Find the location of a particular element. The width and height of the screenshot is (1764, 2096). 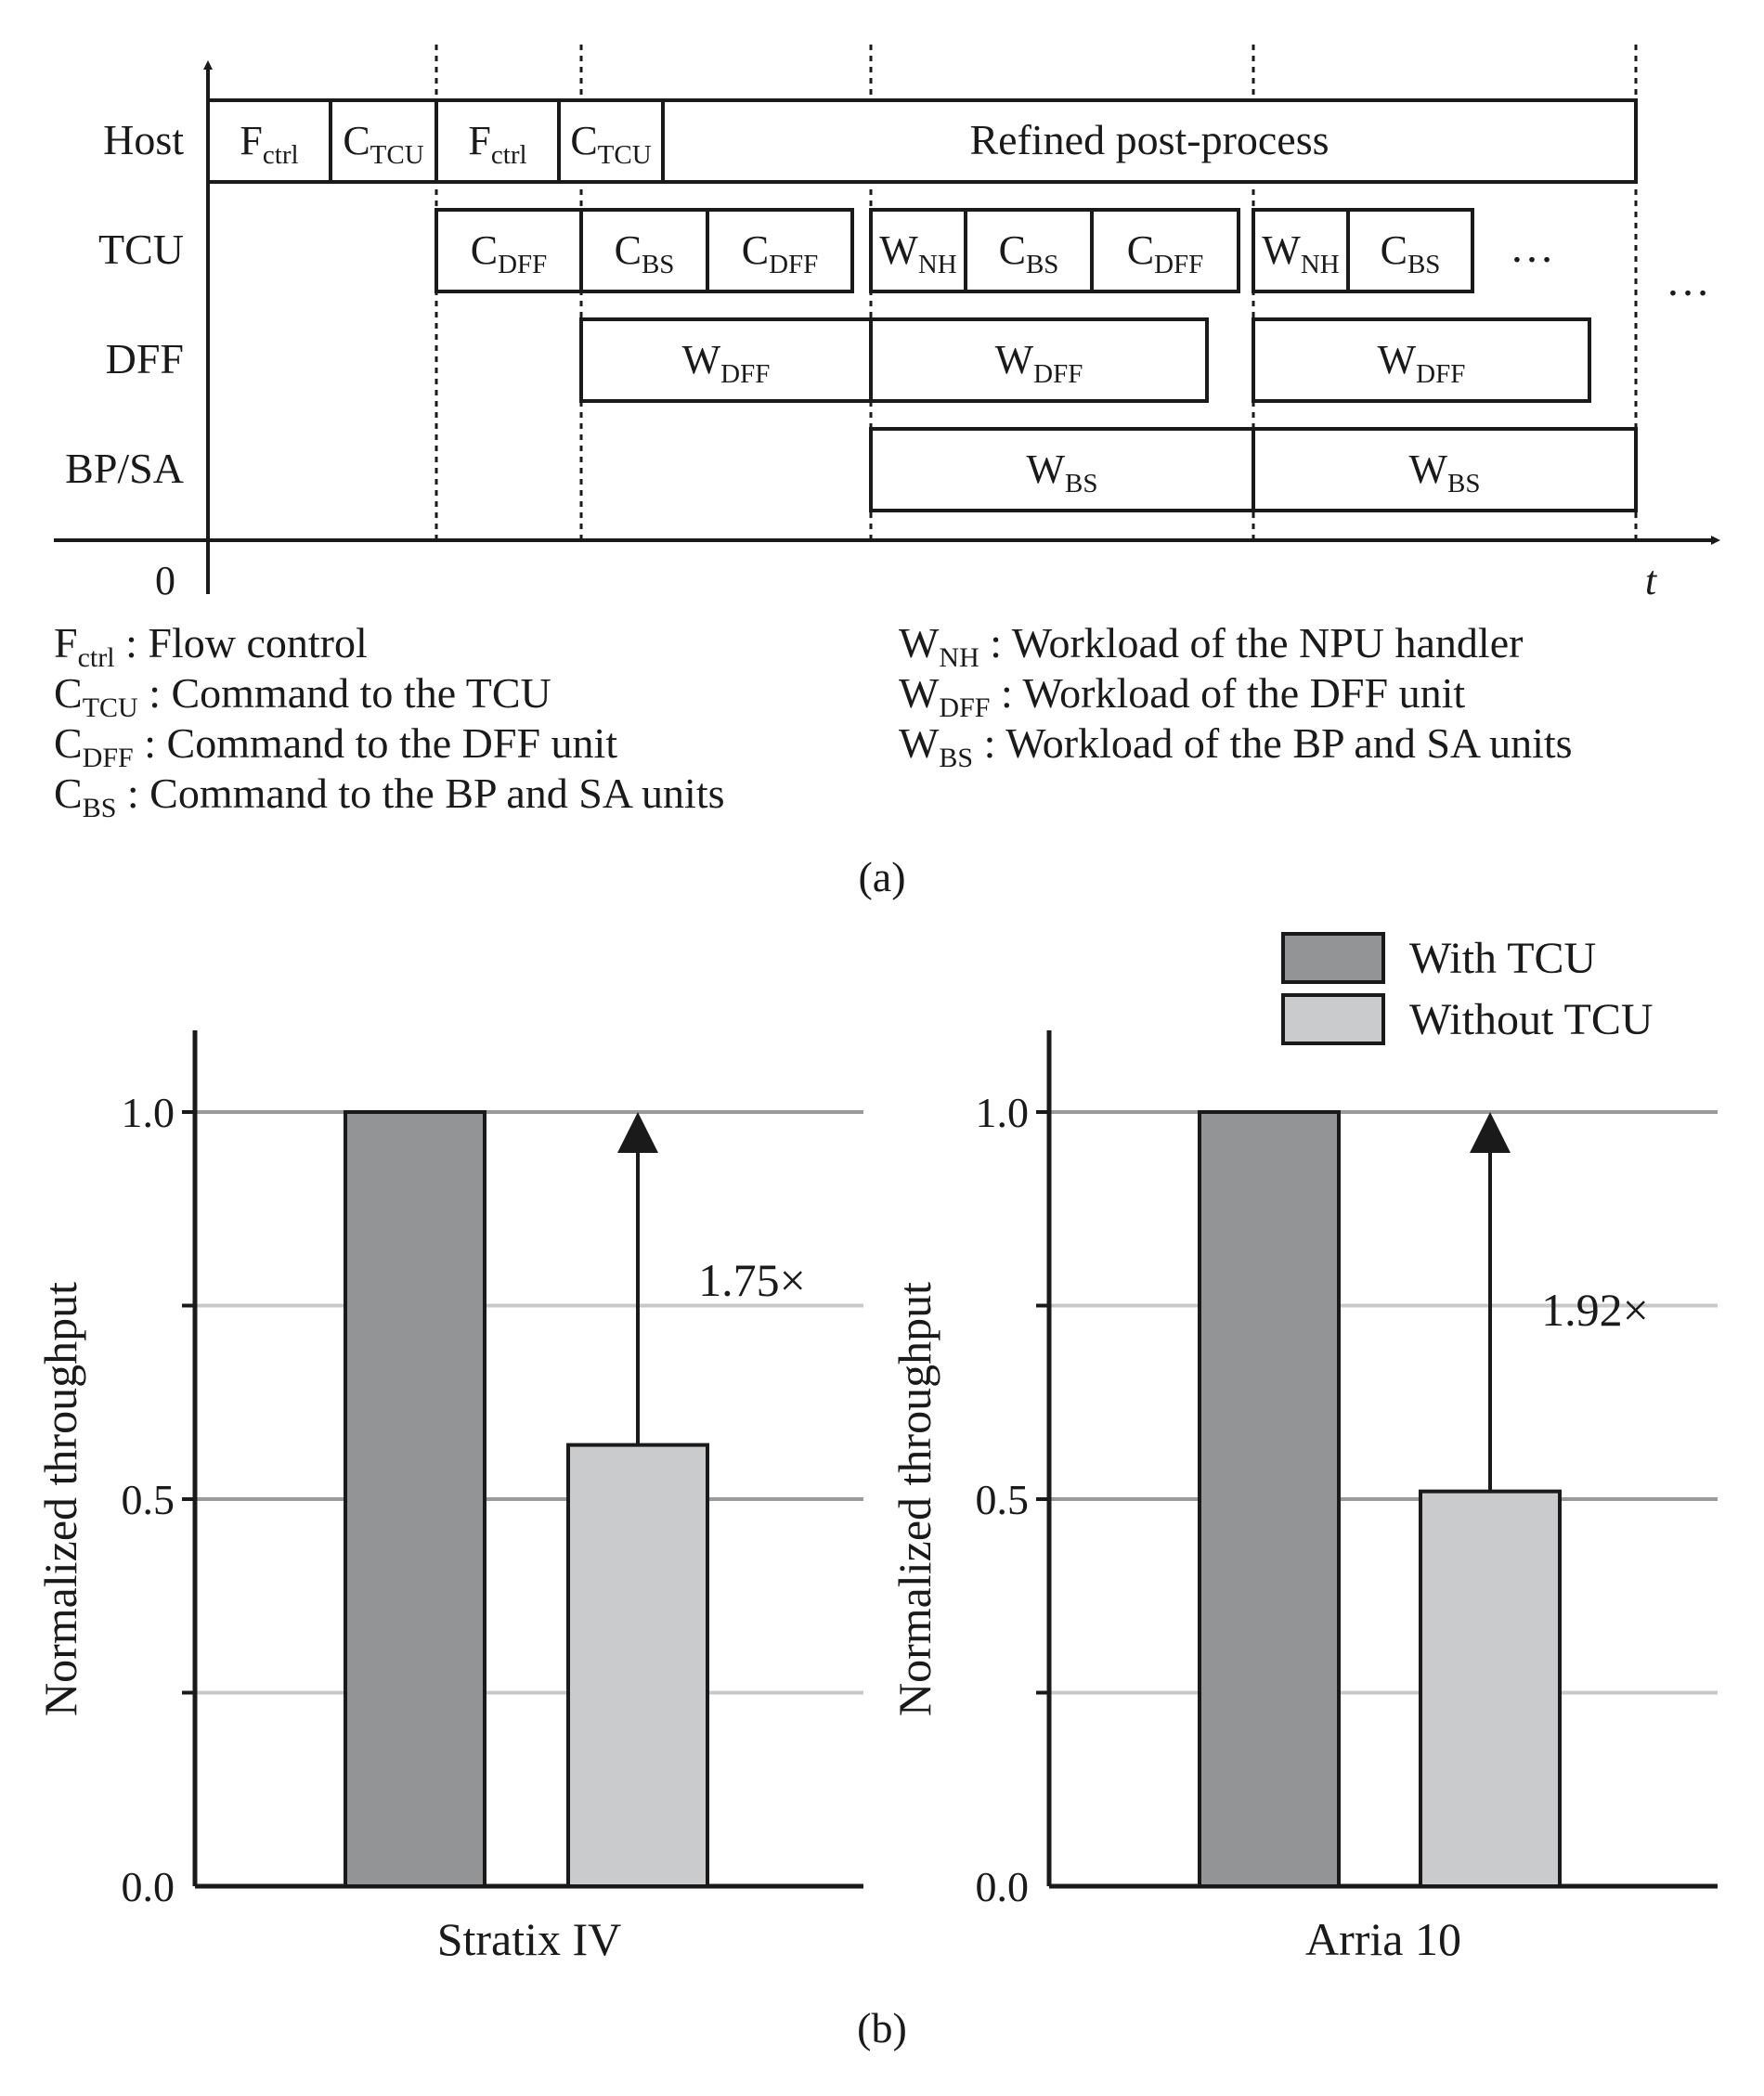

timing-block-label-main: Refined post-process is located at coordinates (1149, 139).